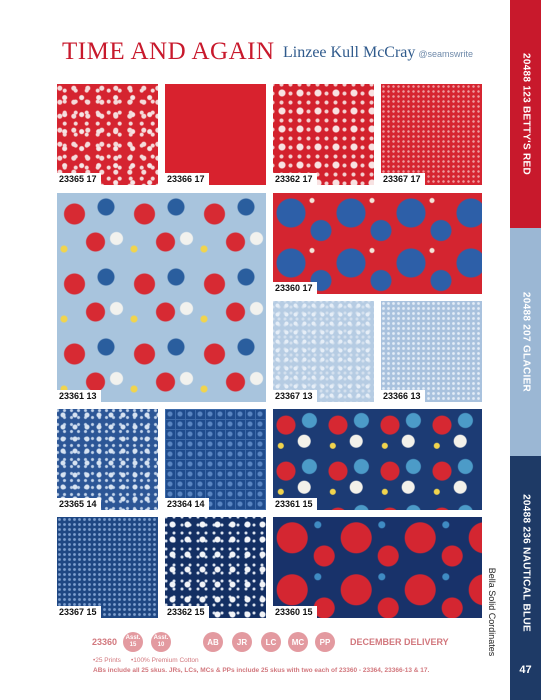  What do you see at coordinates (323, 134) in the screenshot?
I see `fabric-swatch: 23362 17` at bounding box center [323, 134].